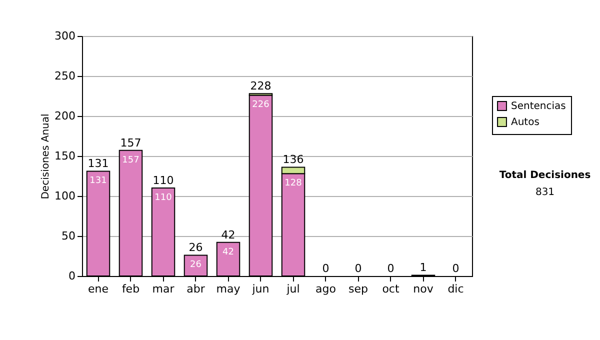 This screenshot has width=600, height=340. Describe the element at coordinates (228, 289) in the screenshot. I see `x-tick-label: may` at that location.